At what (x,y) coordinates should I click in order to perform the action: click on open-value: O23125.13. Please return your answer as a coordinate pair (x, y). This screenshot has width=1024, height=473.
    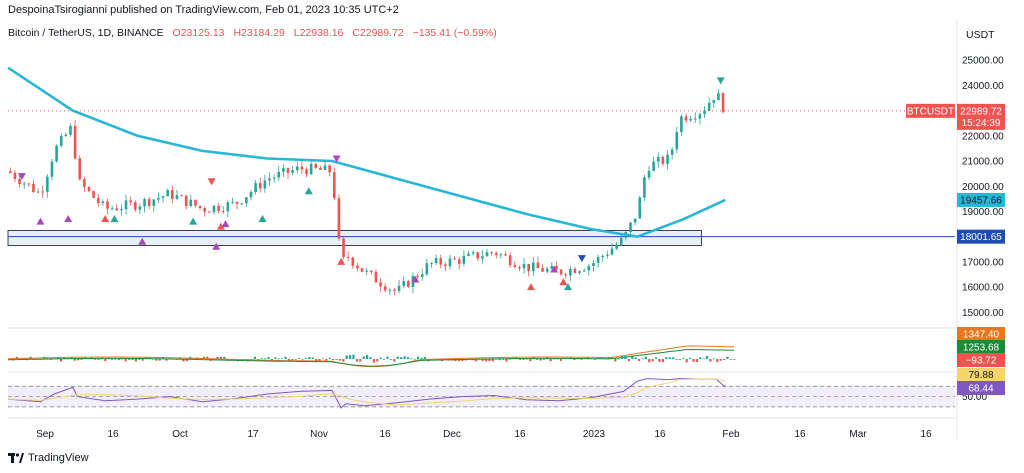
    Looking at the image, I should click on (198, 33).